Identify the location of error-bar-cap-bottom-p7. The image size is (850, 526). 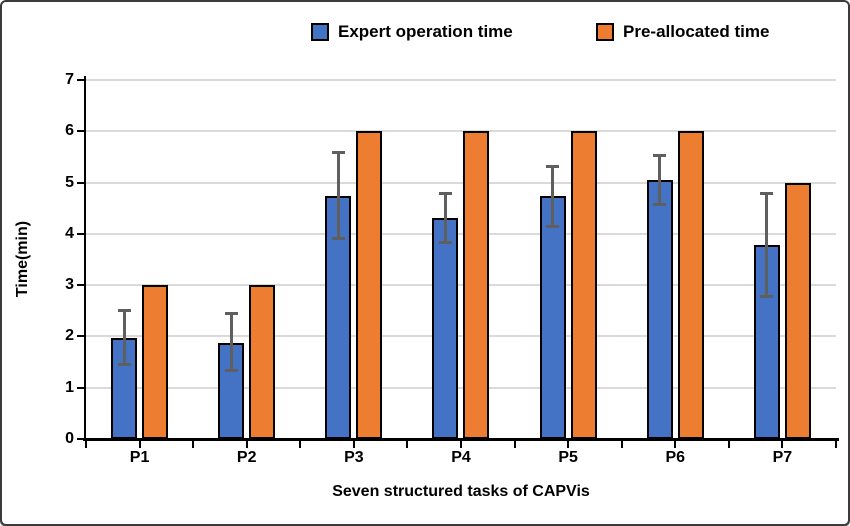
(767, 297).